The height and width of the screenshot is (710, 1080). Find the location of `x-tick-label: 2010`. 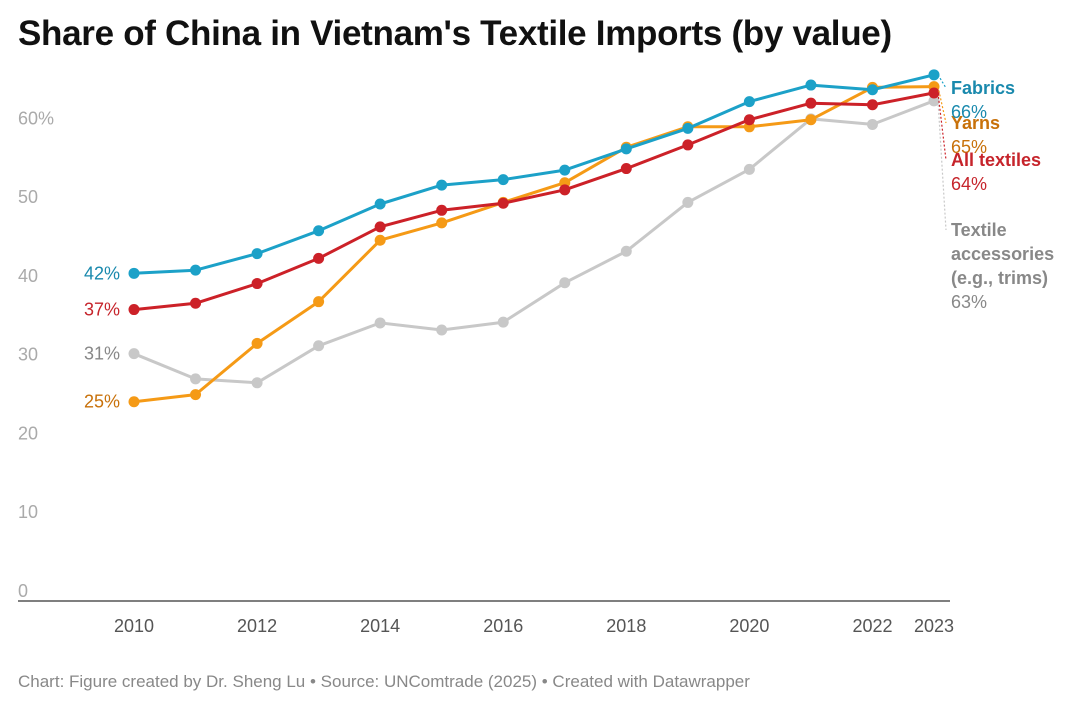

x-tick-label: 2010 is located at coordinates (134, 626).